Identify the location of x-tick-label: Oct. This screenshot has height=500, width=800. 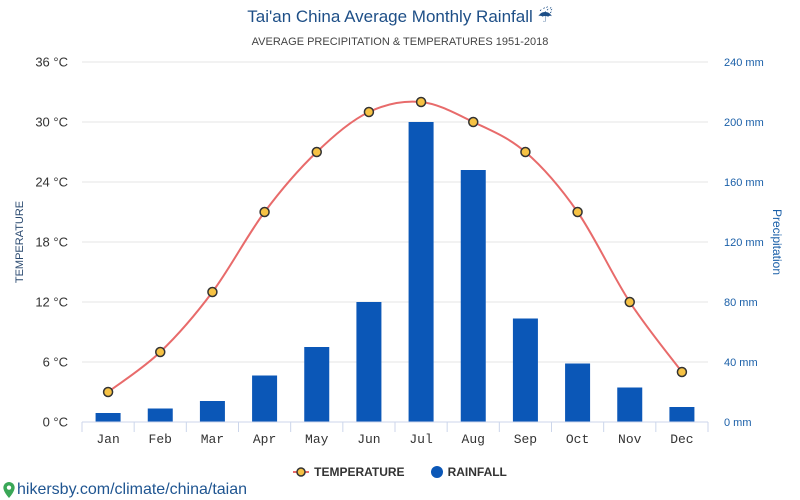
(577, 439).